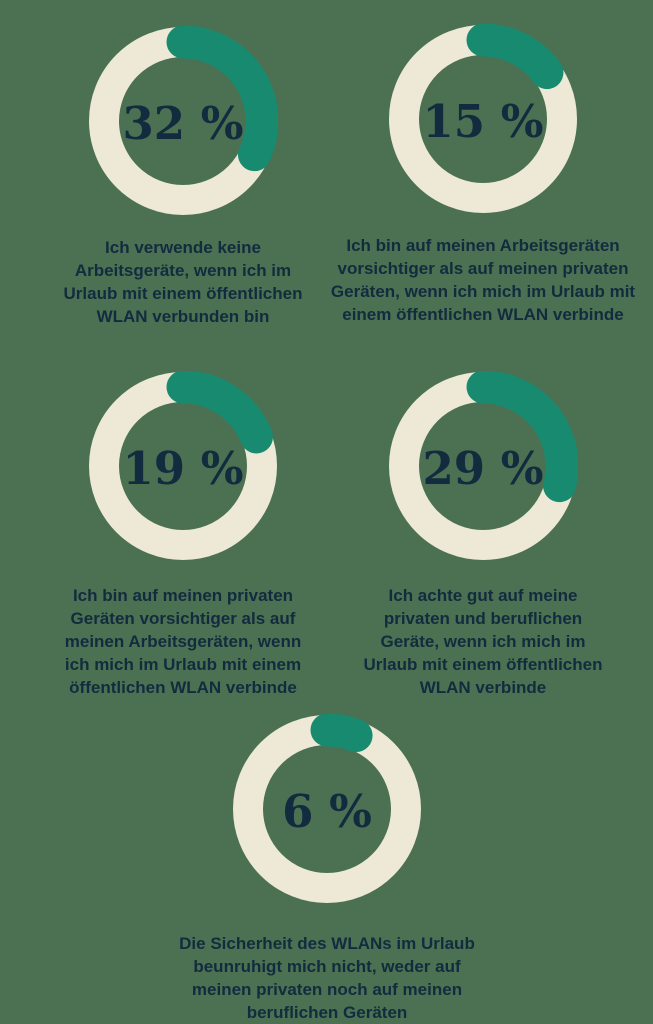 This screenshot has height=1024, width=653. I want to click on donut-ring-5: 6 %, so click(327, 809).